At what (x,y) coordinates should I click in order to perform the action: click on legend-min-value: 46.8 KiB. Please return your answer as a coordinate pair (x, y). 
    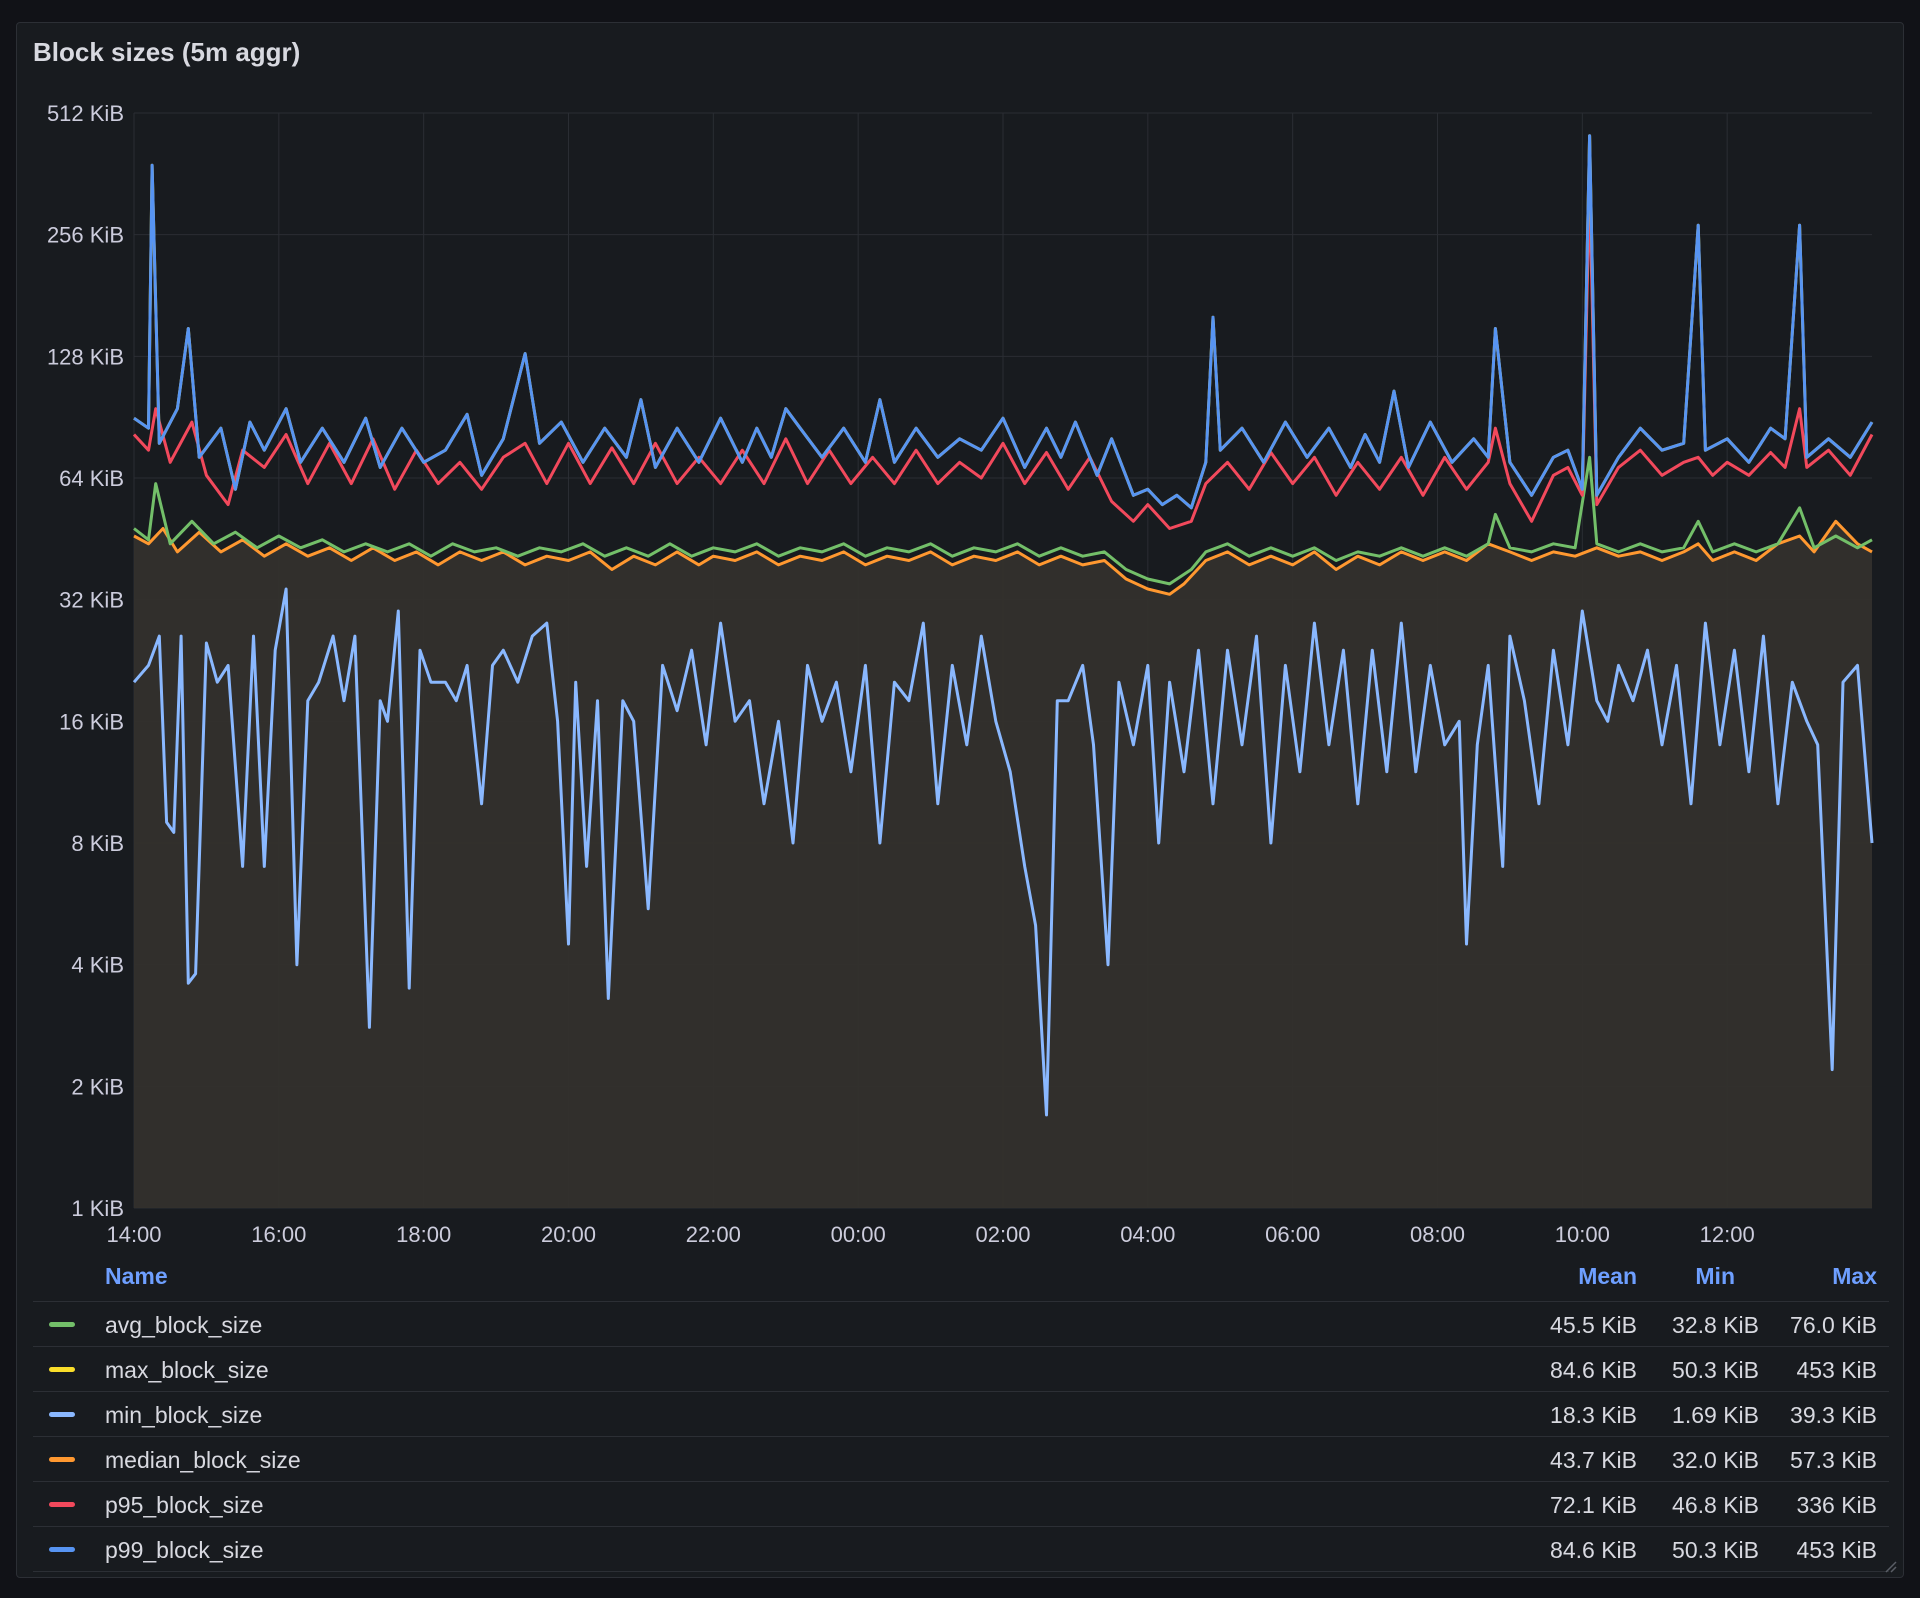
    Looking at the image, I should click on (1715, 1505).